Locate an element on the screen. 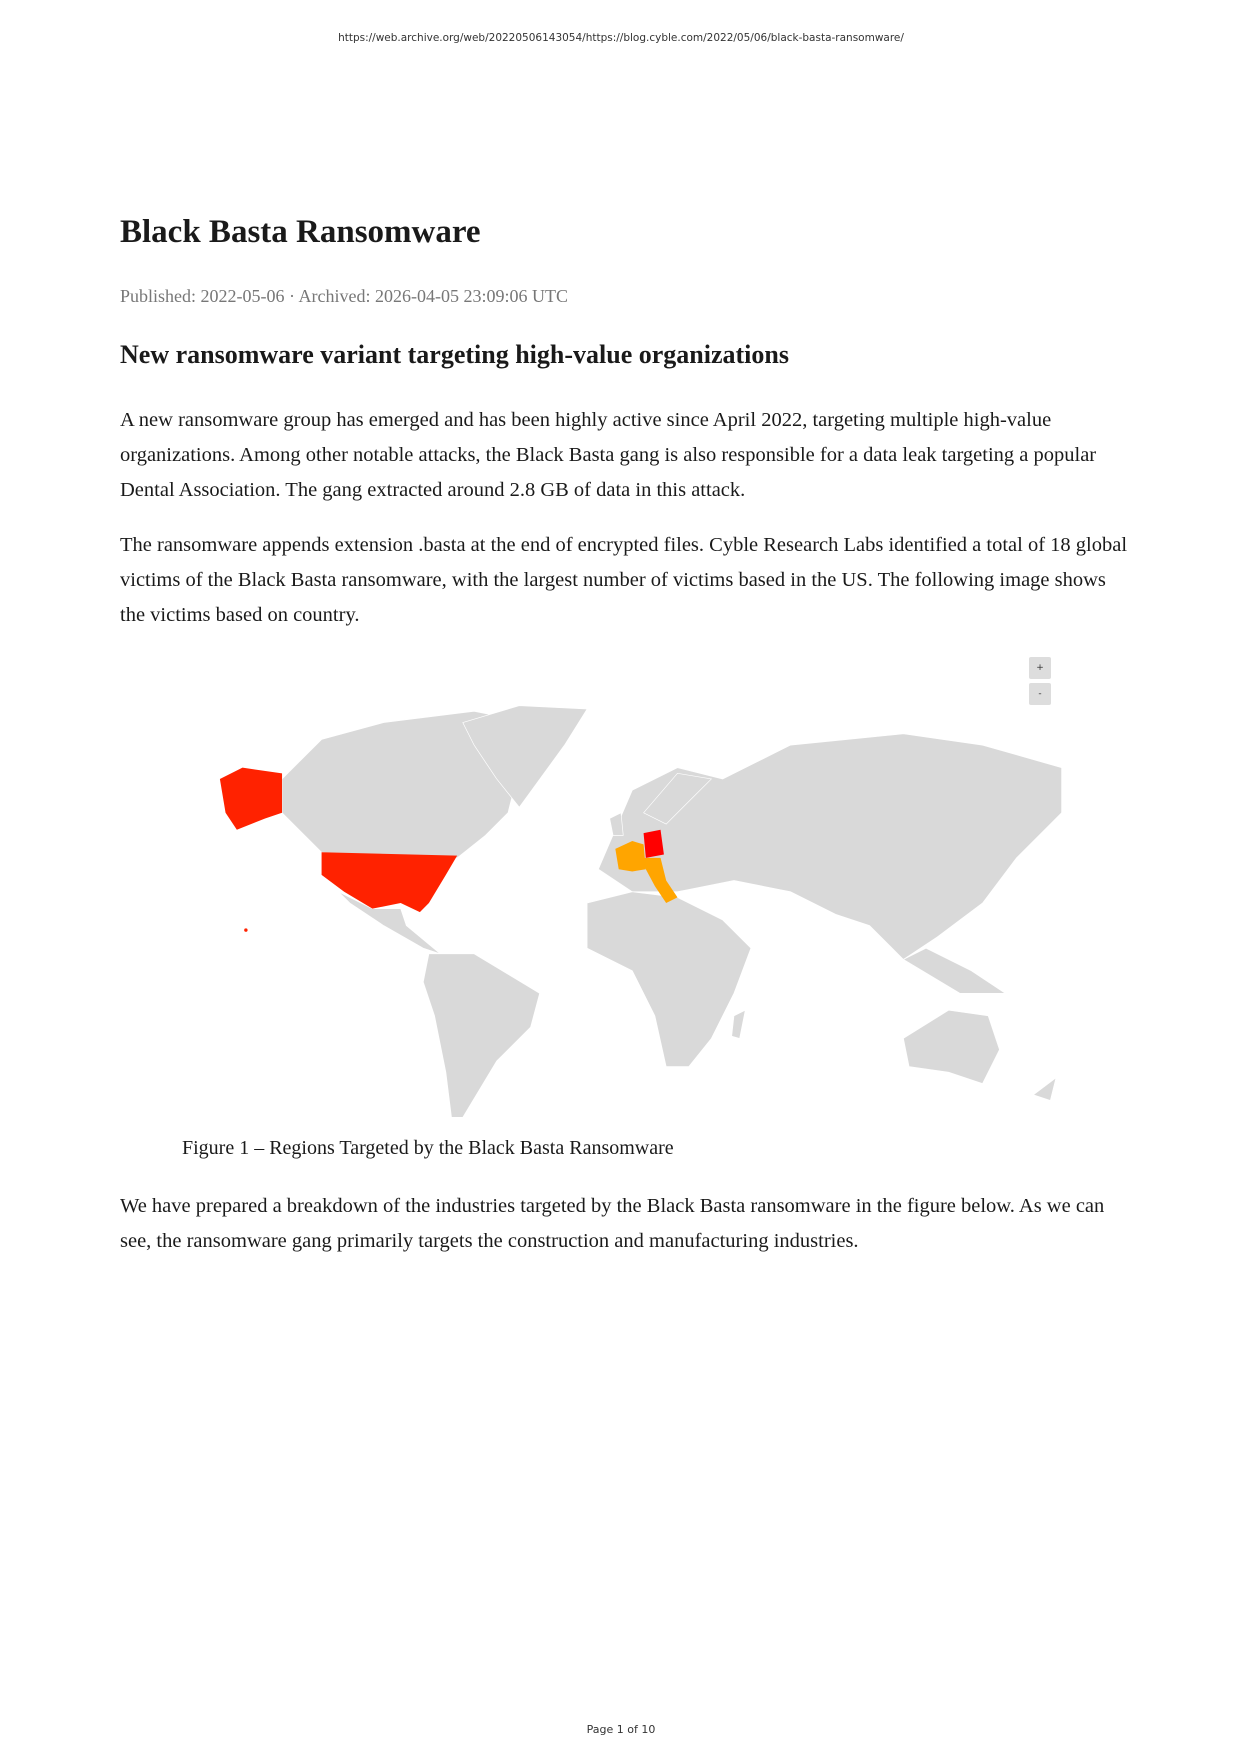  eurasia is located at coordinates (829, 846).